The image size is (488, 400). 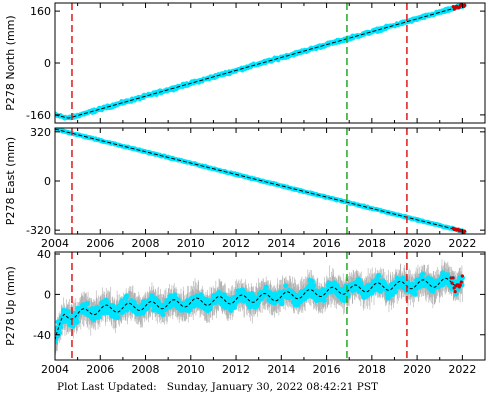 What do you see at coordinates (40, 132) in the screenshot?
I see `y-tick-label: 320` at bounding box center [40, 132].